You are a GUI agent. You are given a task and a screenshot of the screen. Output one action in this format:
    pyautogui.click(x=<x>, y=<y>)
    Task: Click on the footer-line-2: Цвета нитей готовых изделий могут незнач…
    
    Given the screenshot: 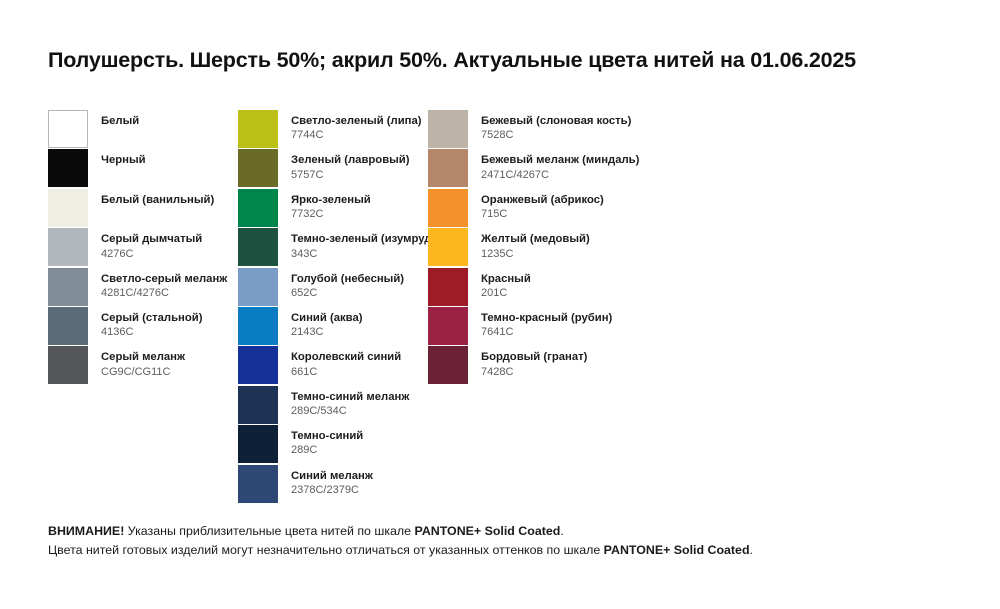 What is the action you would take?
    pyautogui.click(x=503, y=550)
    